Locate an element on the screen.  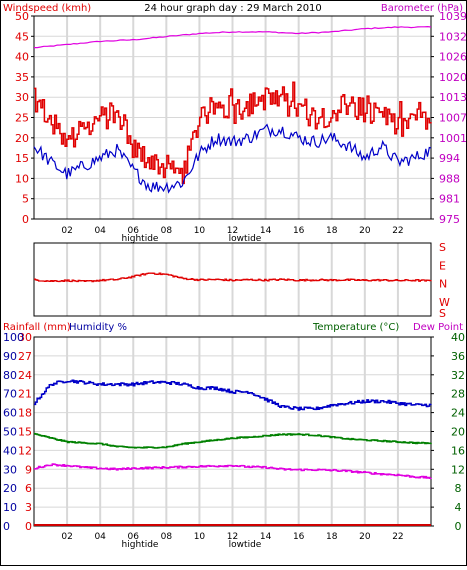
humidity-tick-label: 80 is located at coordinates (10, 375).